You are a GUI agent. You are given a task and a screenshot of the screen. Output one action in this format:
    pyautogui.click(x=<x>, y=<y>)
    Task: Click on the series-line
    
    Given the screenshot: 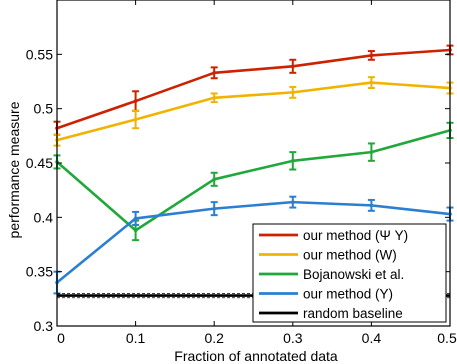 What is the action you would take?
    pyautogui.click(x=253, y=111)
    